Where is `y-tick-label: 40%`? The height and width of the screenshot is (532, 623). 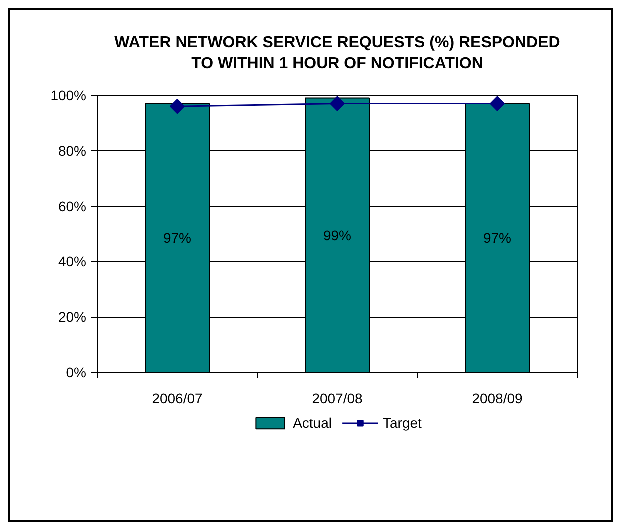
y-tick-label: 40% is located at coordinates (72, 262).